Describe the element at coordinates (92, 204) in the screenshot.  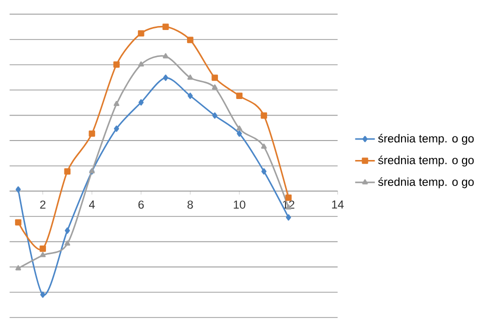
I see `x-tick-label: 4` at that location.